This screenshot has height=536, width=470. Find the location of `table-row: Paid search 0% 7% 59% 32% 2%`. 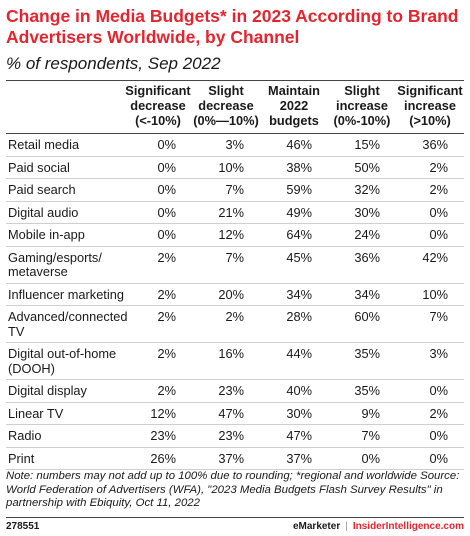

table-row: Paid search 0% 7% 59% 32% 2% is located at coordinates (235, 190).